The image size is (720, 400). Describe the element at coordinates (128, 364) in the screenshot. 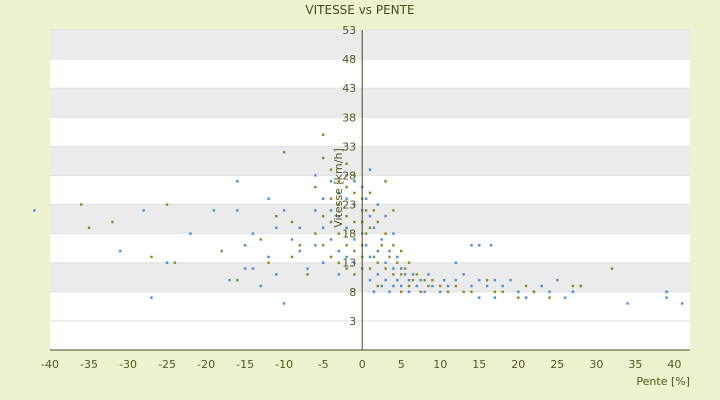

I see `x-tick-label: -30` at that location.